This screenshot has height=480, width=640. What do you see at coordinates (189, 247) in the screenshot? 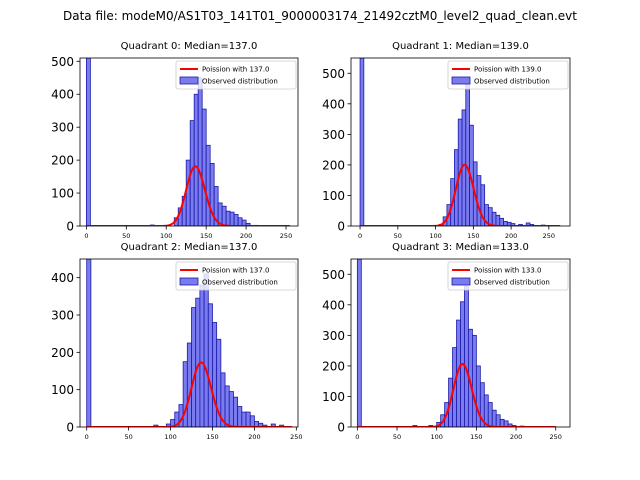
I see `subplot-title: Quadrant 2: Median=137.0` at bounding box center [189, 247].